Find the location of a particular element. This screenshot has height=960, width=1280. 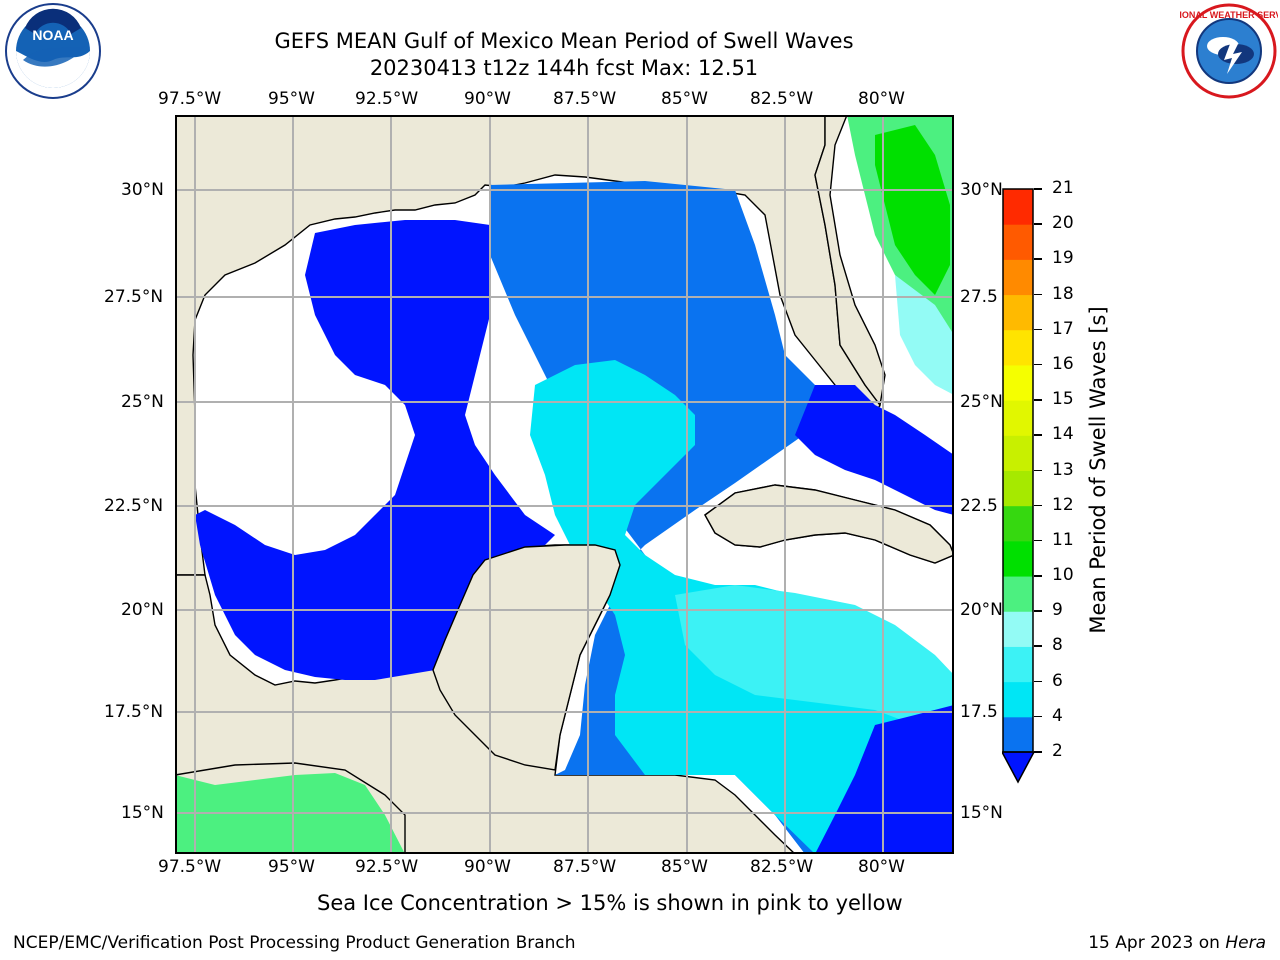

lat-label: 17.5 is located at coordinates (979, 712).